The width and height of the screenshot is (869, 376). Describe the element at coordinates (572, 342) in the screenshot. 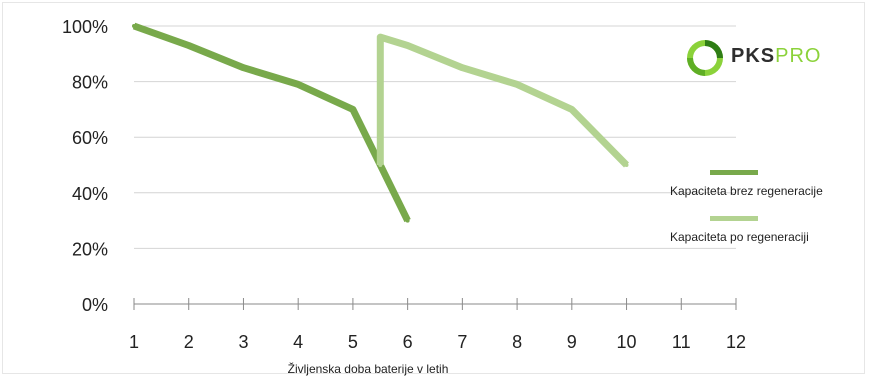

I see `x-tick-label: 9` at that location.